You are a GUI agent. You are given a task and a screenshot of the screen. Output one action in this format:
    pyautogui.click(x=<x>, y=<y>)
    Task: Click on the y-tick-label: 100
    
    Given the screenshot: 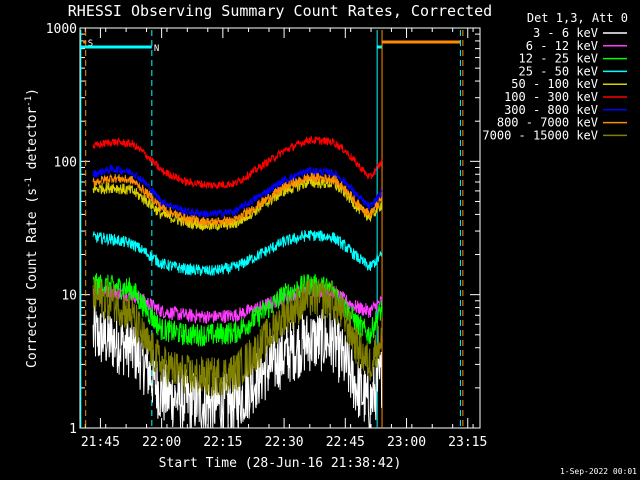 What is the action you would take?
    pyautogui.click(x=65, y=162)
    